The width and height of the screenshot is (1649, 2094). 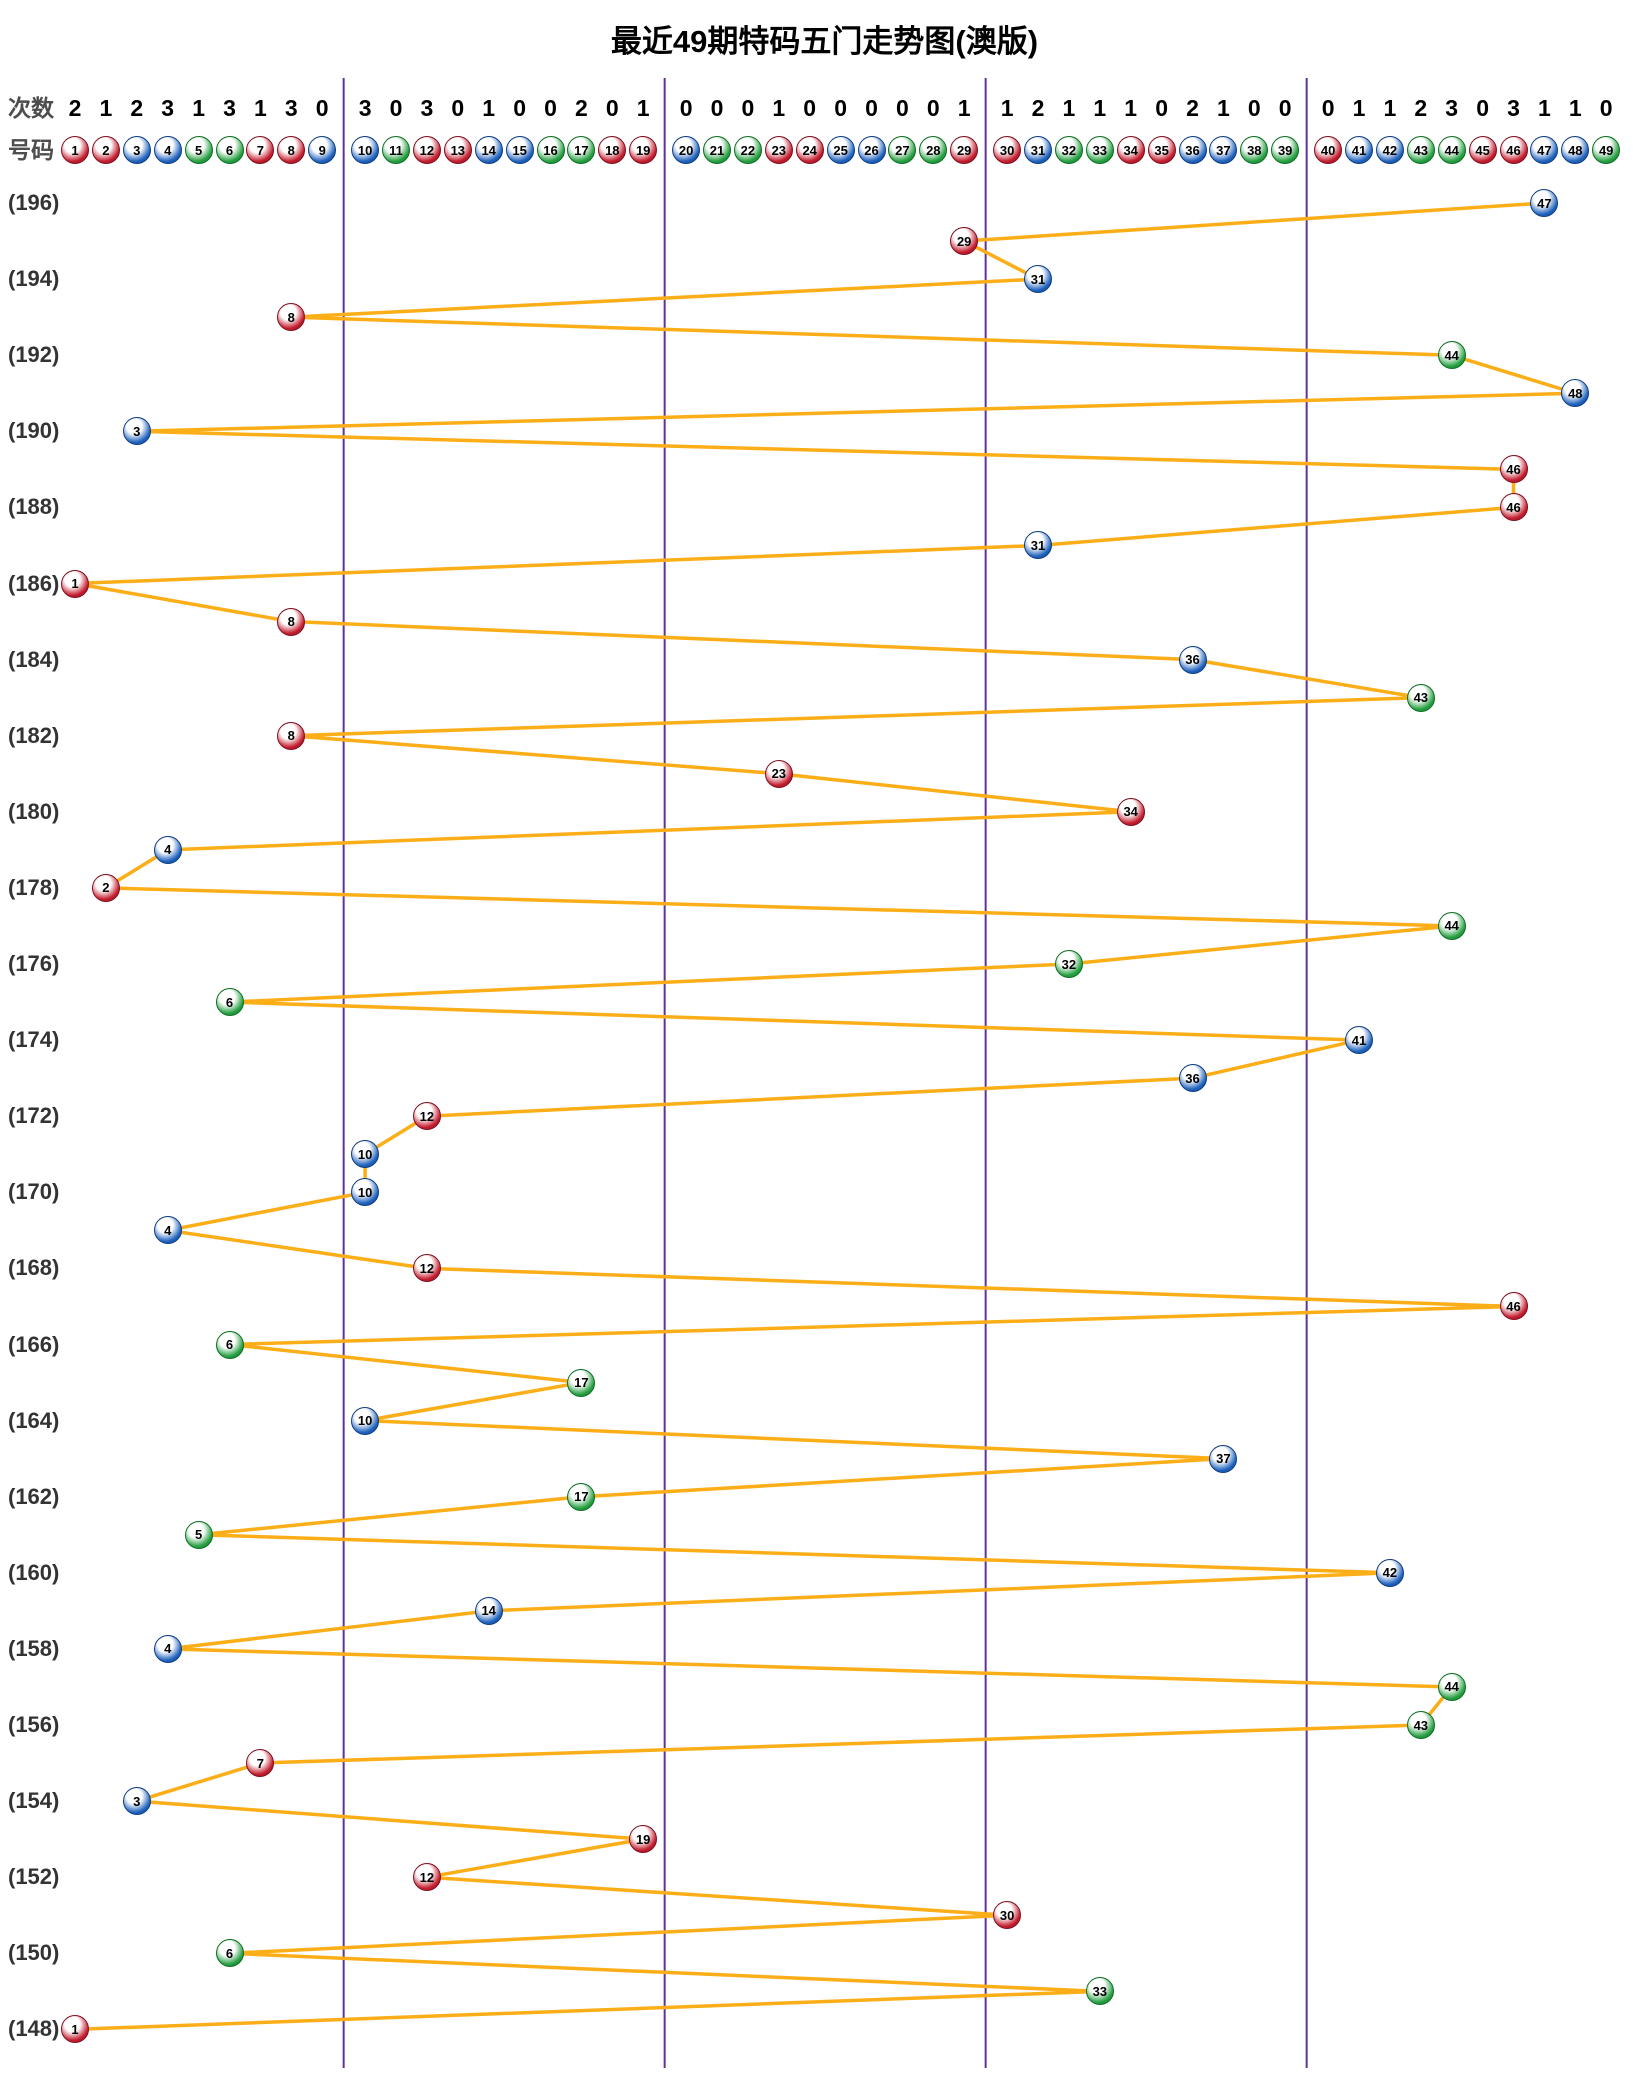 What do you see at coordinates (365, 1192) in the screenshot?
I see `chart-ball-period-170-10: 10` at bounding box center [365, 1192].